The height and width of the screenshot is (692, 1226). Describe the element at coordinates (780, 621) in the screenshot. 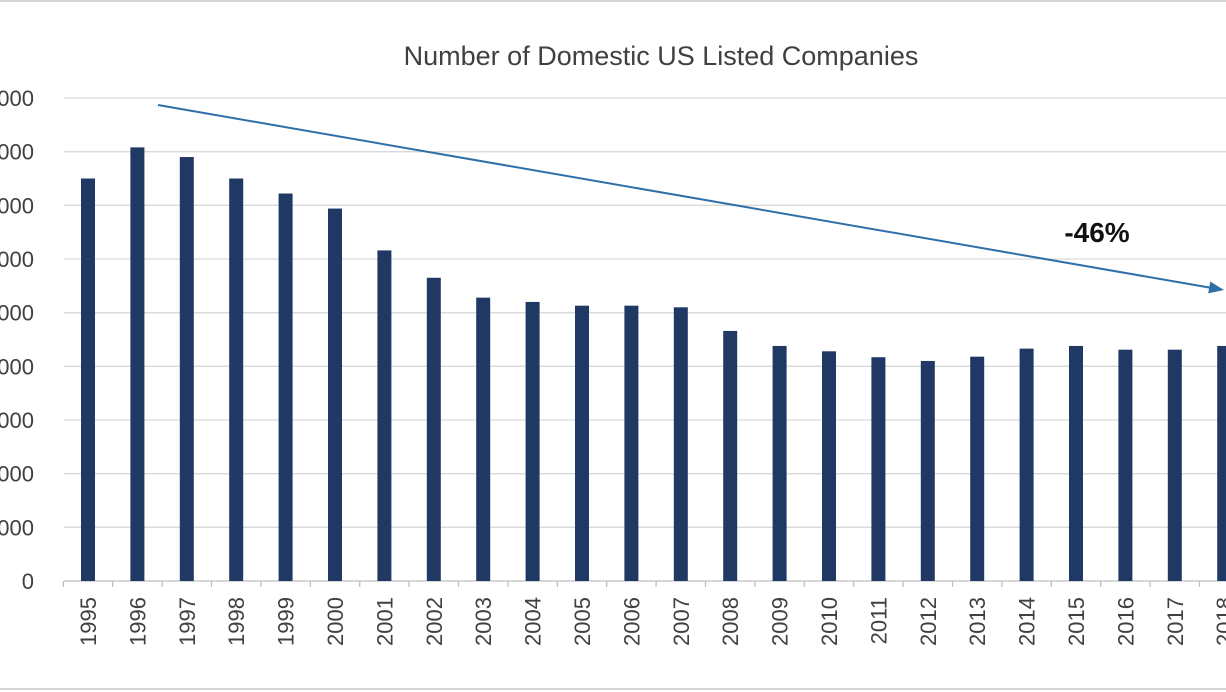

I see `x-tick-label: 2009` at that location.